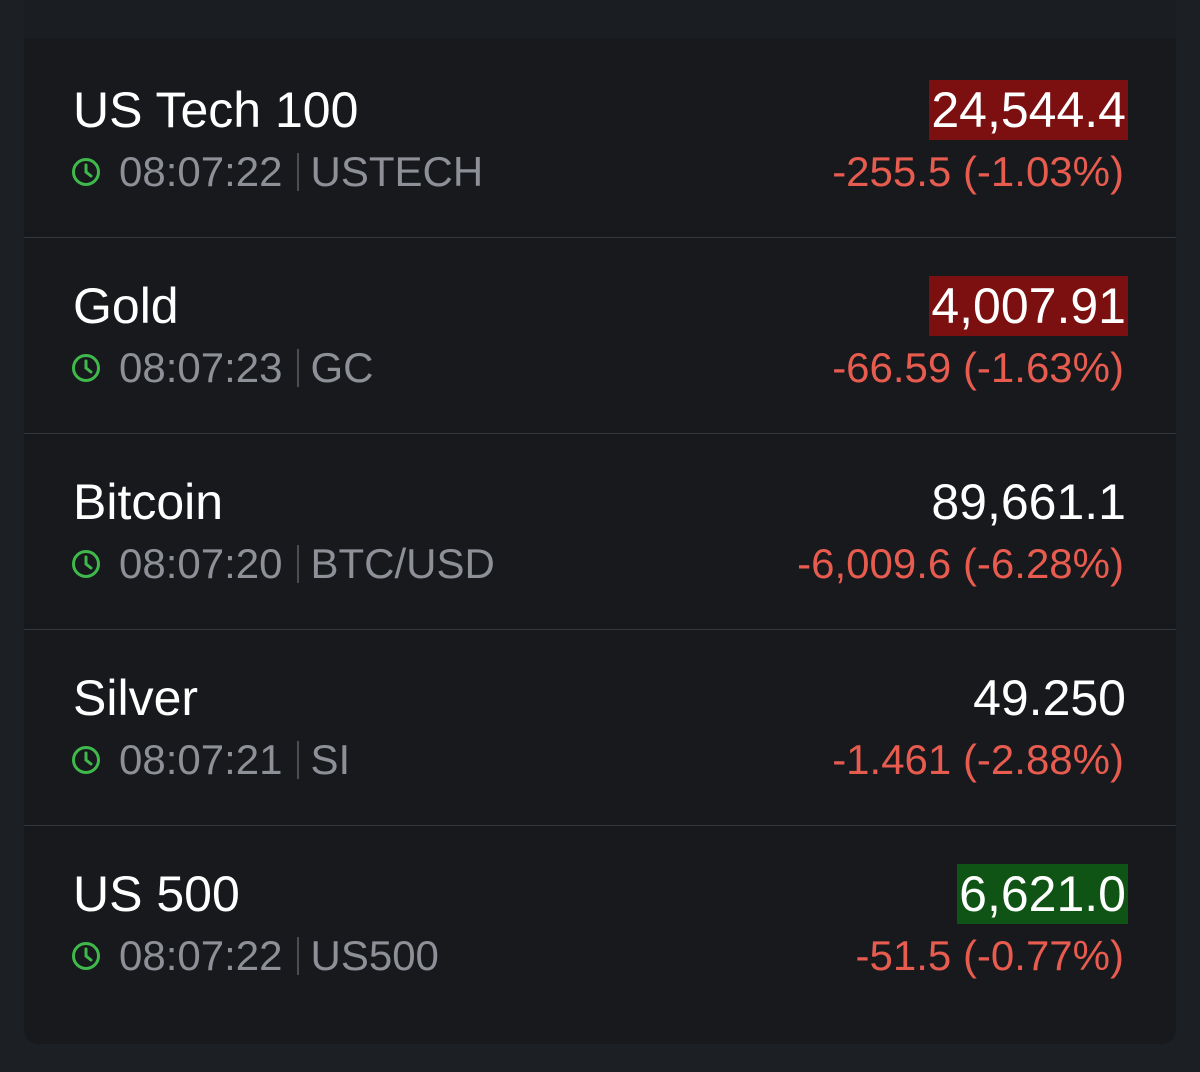 The image size is (1200, 1072). I want to click on instrument-meta: 08:07:21 SI, so click(211, 759).